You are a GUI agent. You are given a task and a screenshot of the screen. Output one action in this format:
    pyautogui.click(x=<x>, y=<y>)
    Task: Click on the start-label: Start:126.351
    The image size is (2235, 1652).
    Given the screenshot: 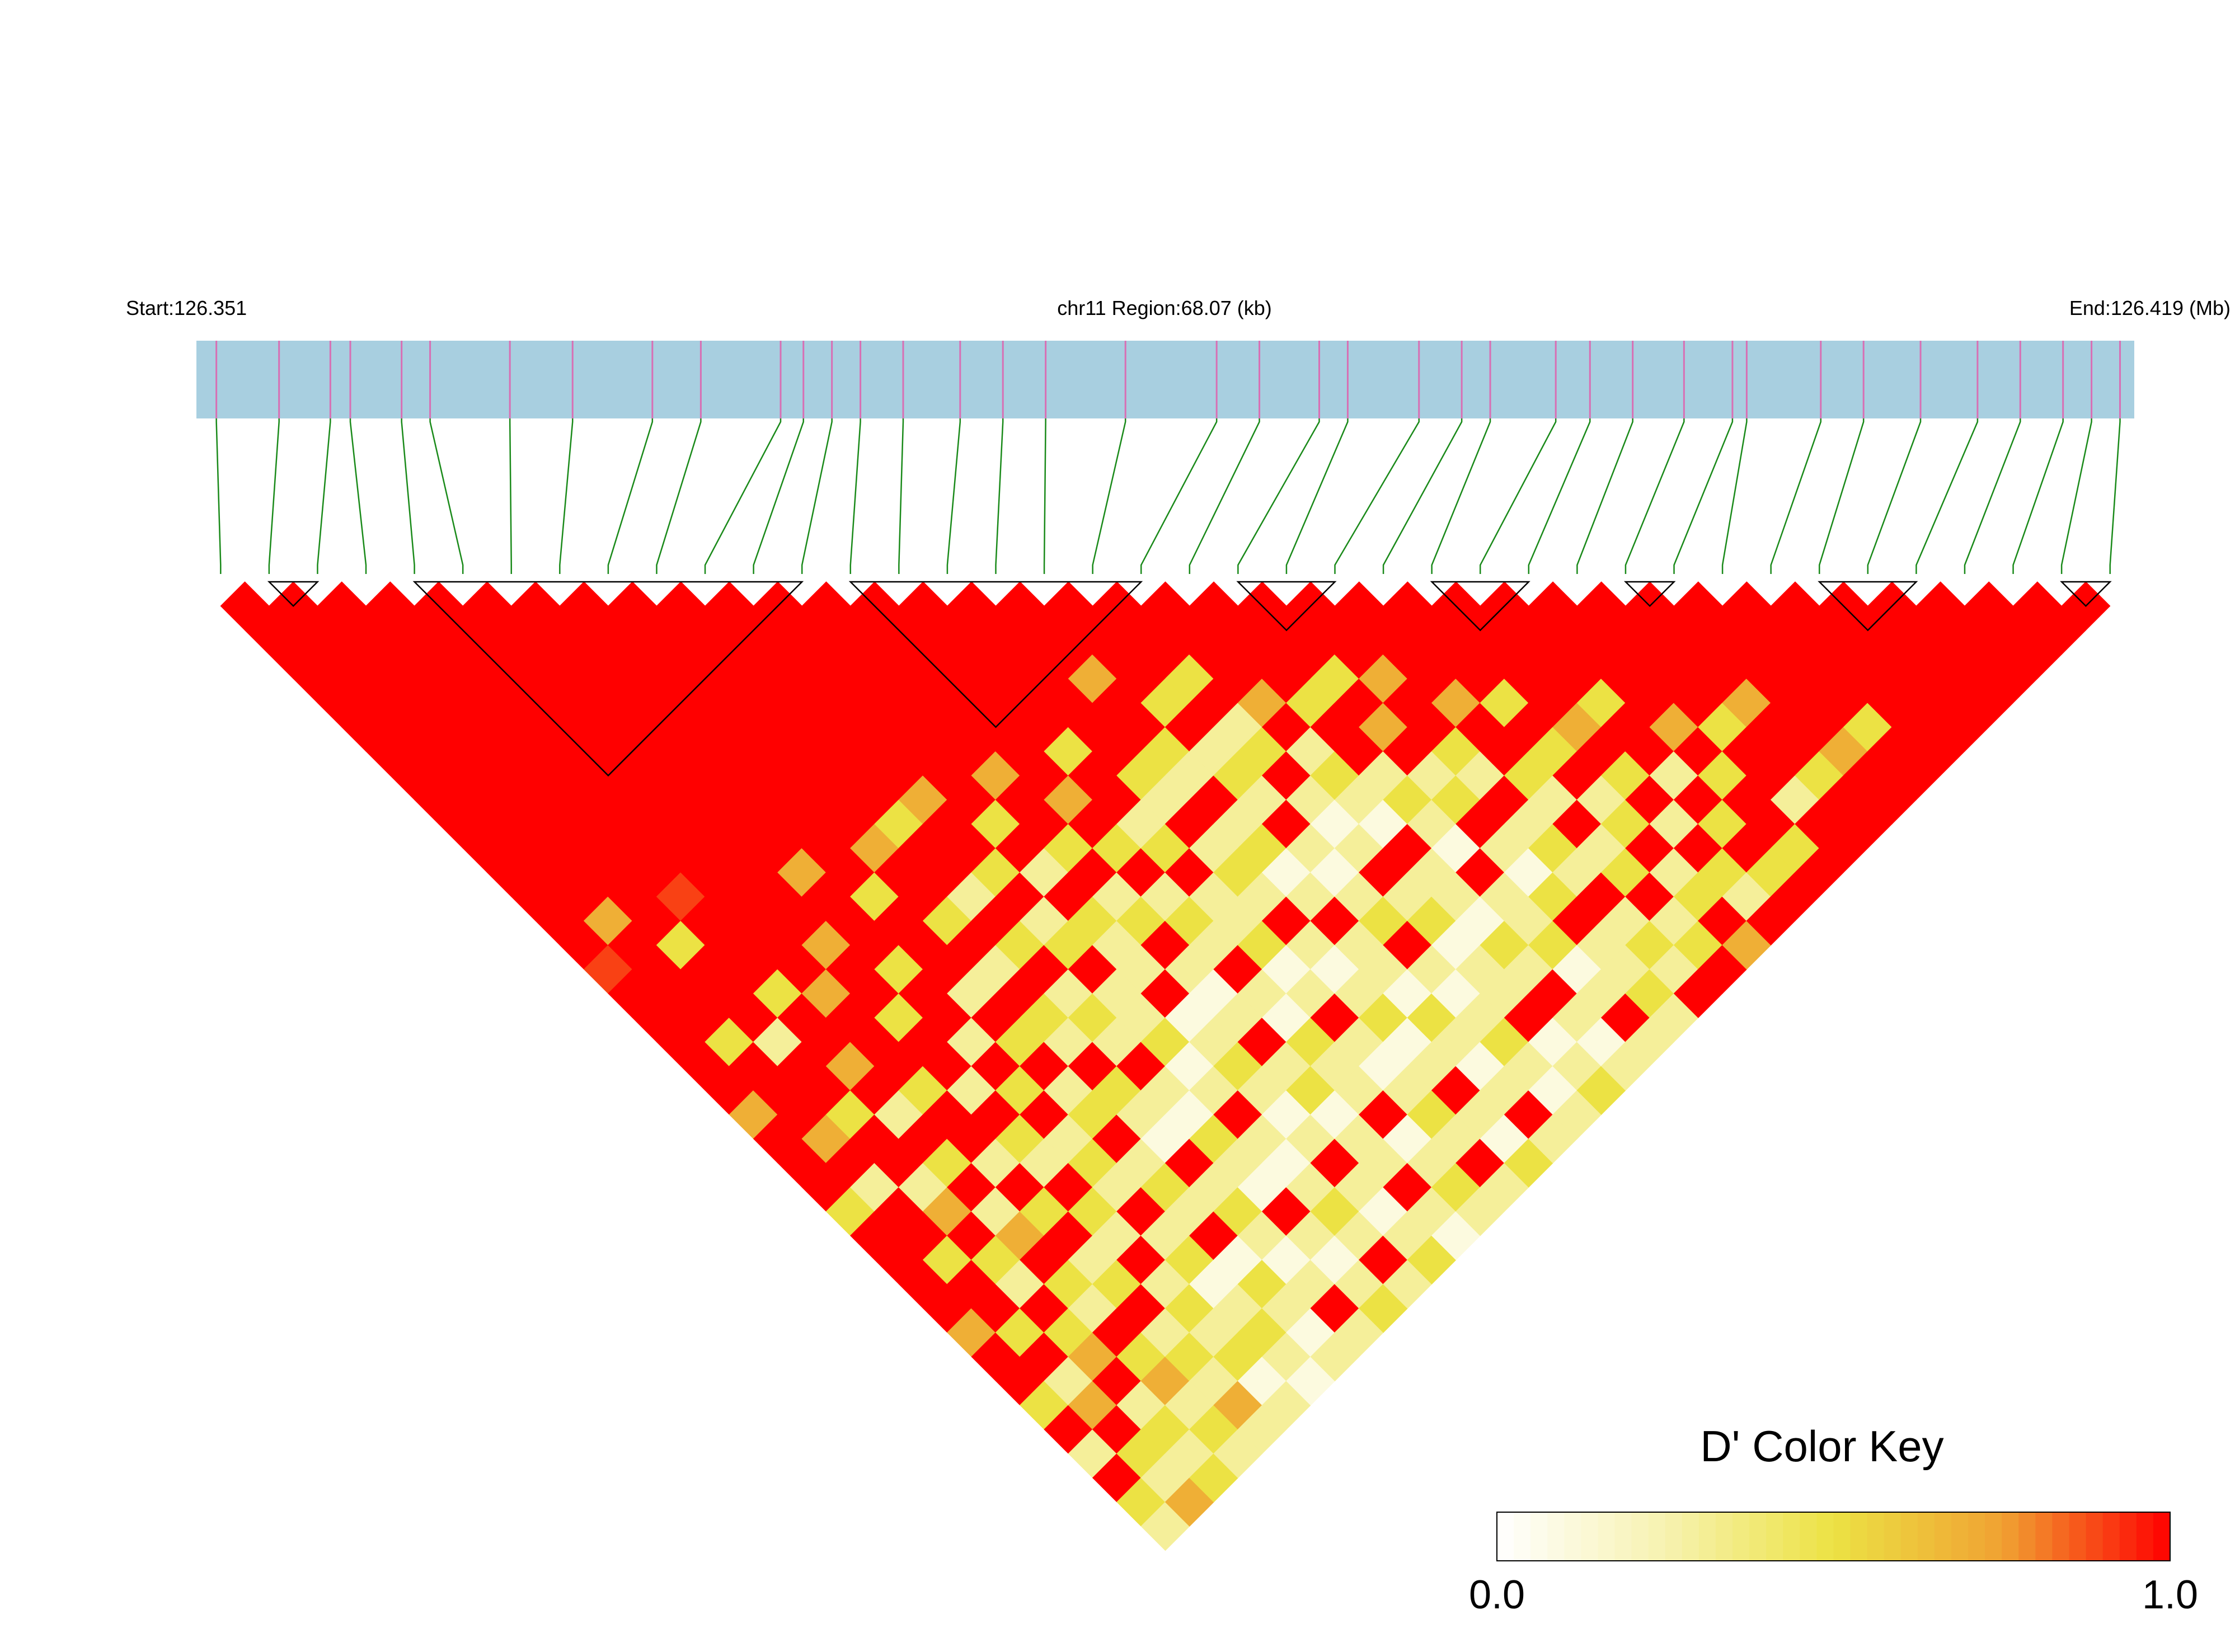 What is the action you would take?
    pyautogui.click(x=186, y=308)
    